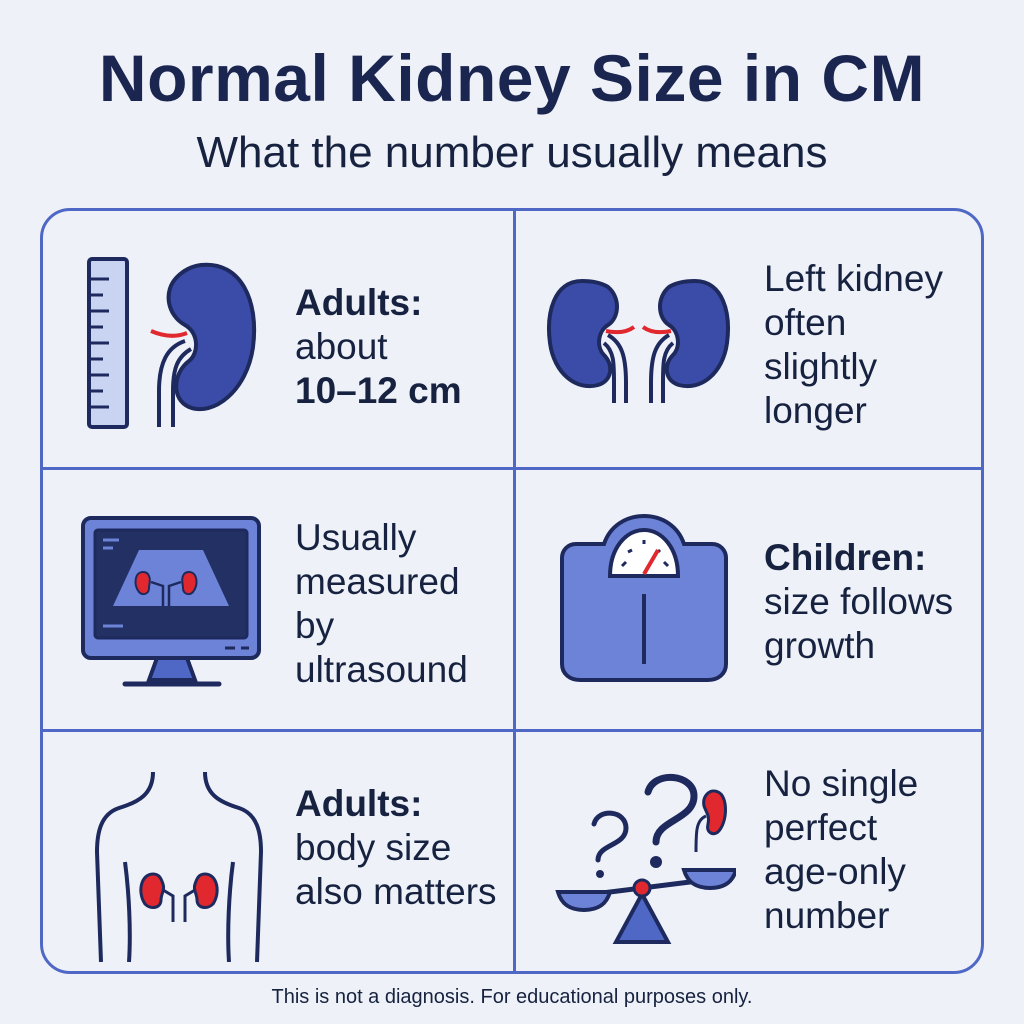 The width and height of the screenshot is (1024, 1024). I want to click on card-line: perfect, so click(821, 827).